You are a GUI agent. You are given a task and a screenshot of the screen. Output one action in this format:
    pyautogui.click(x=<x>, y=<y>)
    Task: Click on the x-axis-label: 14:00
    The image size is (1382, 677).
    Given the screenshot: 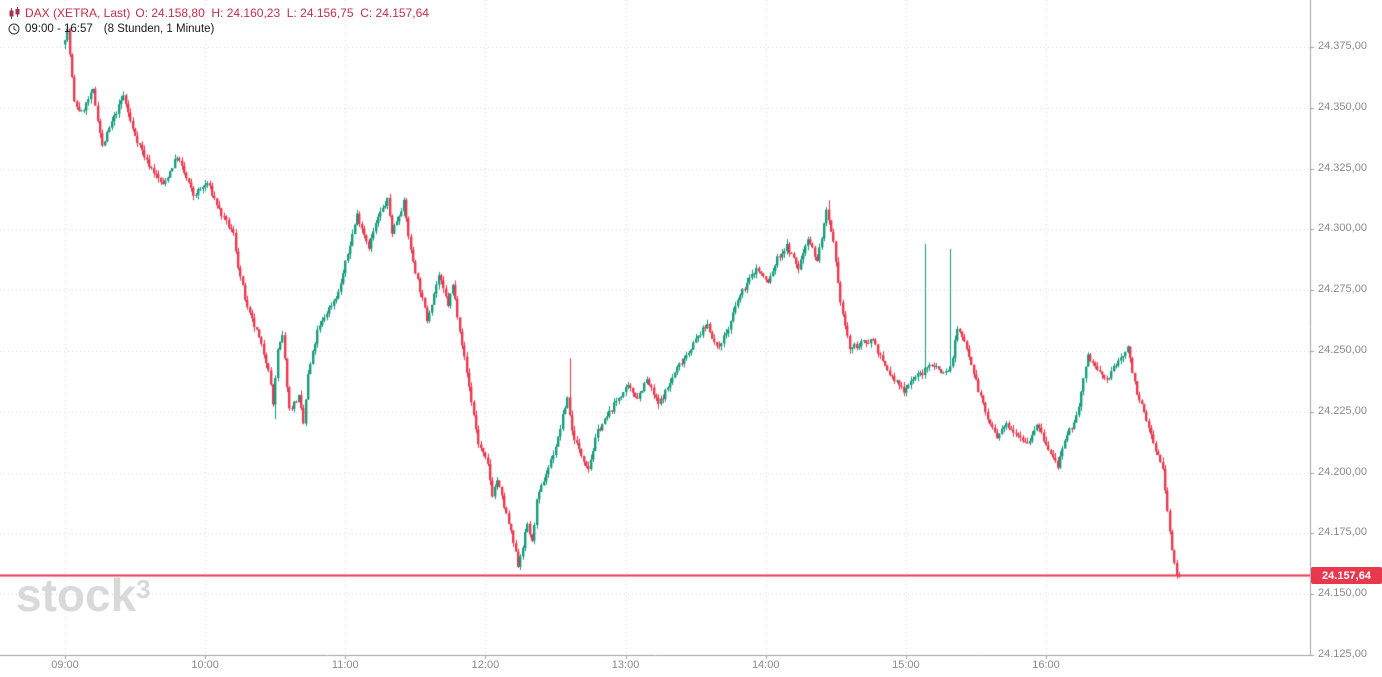 What is the action you would take?
    pyautogui.click(x=765, y=665)
    